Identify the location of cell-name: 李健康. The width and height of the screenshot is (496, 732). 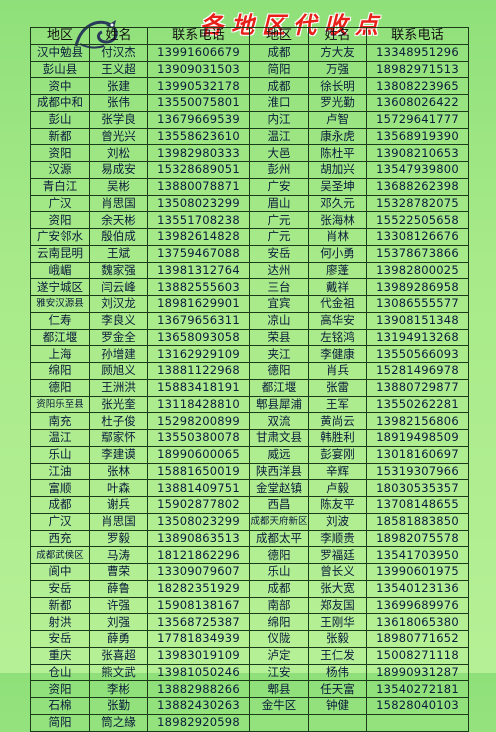
(337, 354).